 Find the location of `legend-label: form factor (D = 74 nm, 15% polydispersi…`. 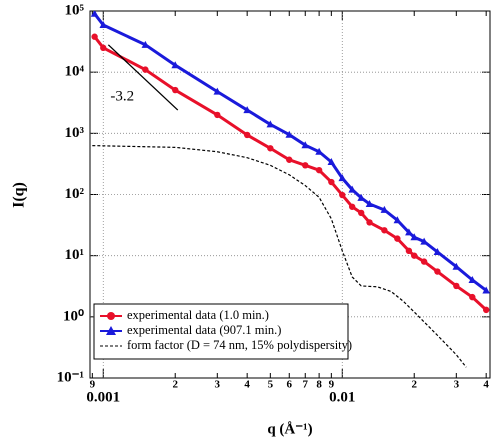

legend-label: form factor (D = 74 nm, 15% polydispersi… is located at coordinates (239, 345).